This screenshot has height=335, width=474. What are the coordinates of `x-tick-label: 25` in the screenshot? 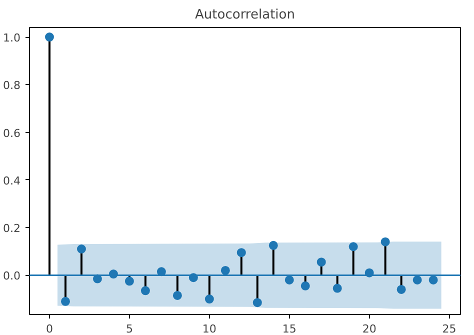 It's located at (449, 328).